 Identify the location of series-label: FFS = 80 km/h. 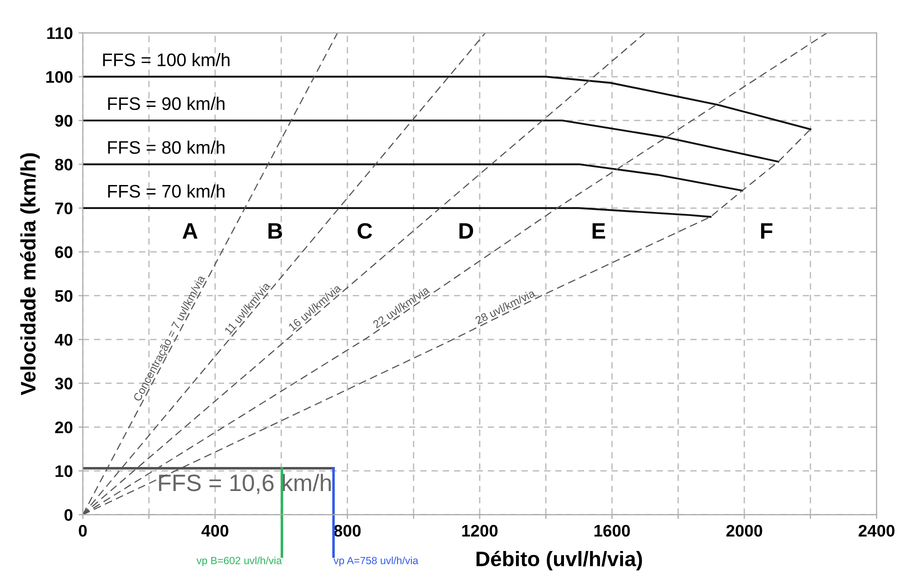
(166, 147).